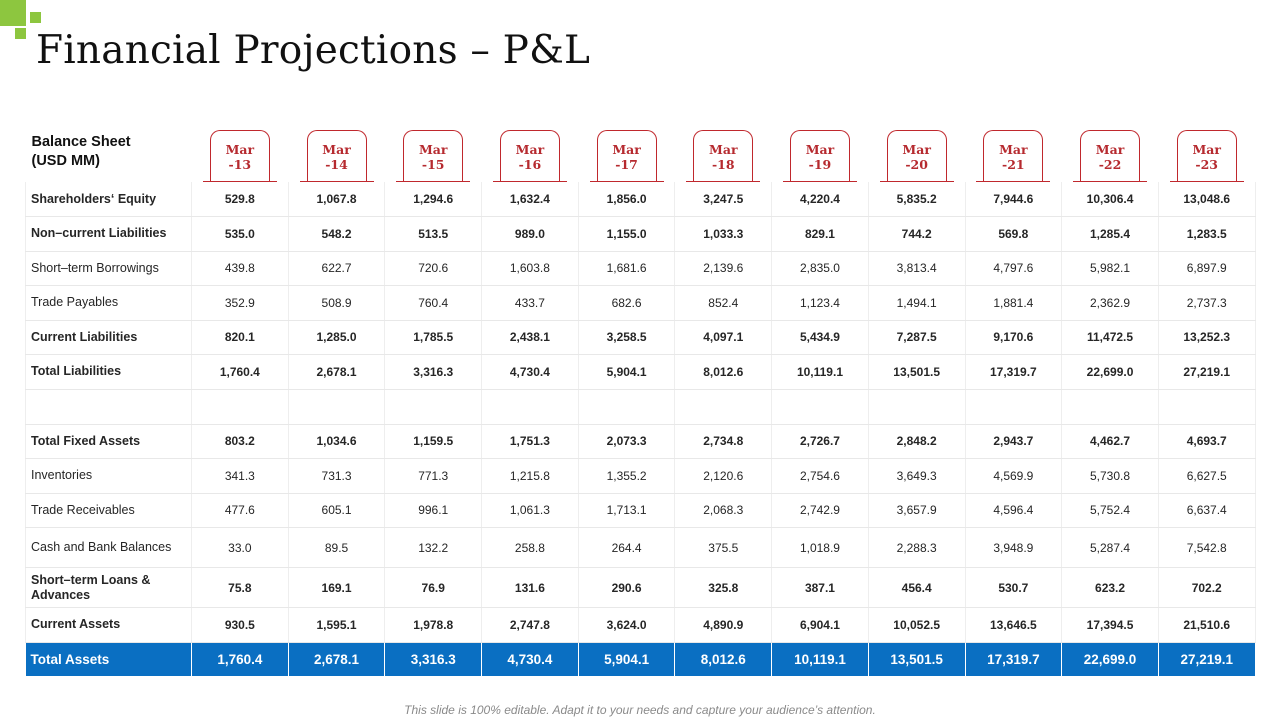 The height and width of the screenshot is (720, 1280). Describe the element at coordinates (820, 372) in the screenshot. I see `value-cell: 10,119.1` at that location.